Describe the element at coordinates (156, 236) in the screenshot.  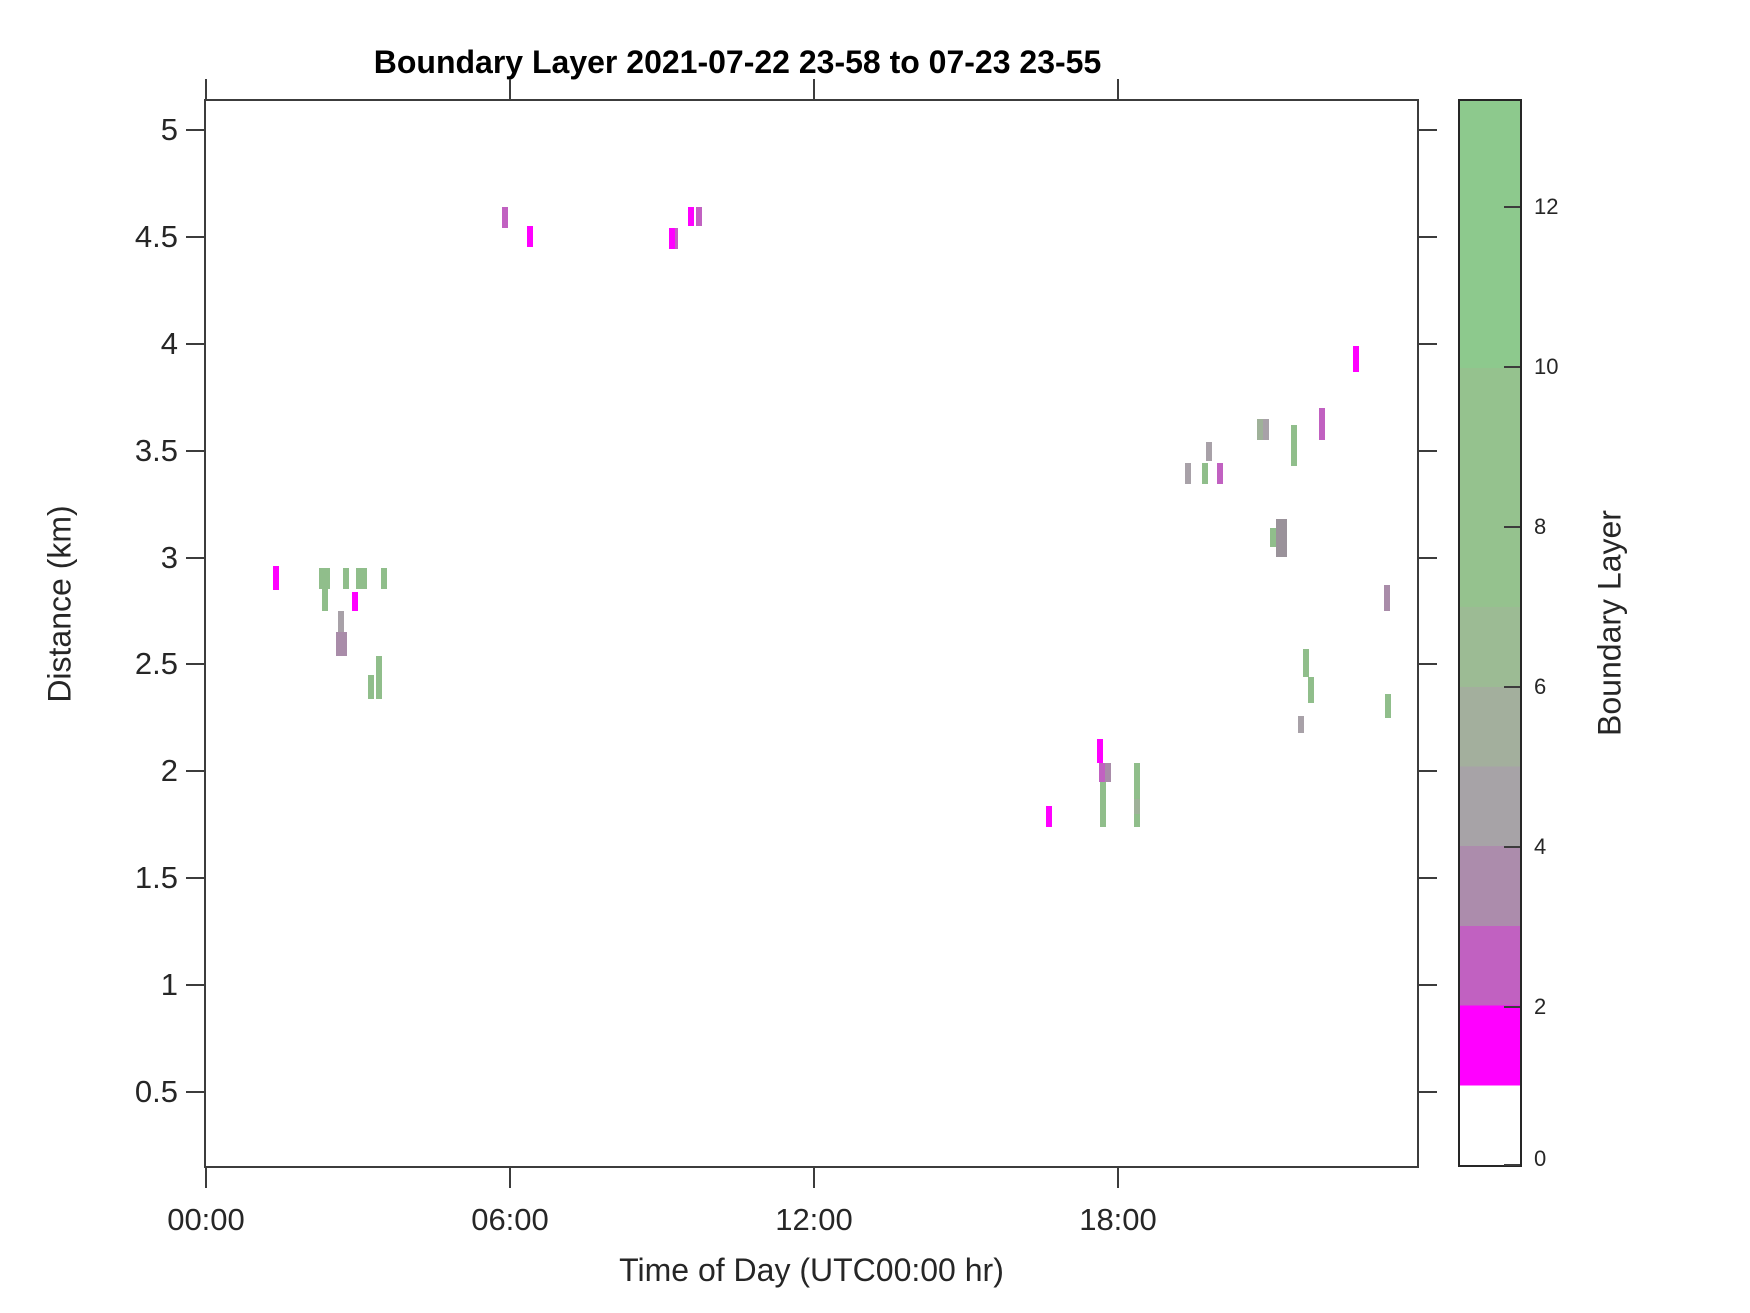
I see `y-tick-label: 4.5` at that location.